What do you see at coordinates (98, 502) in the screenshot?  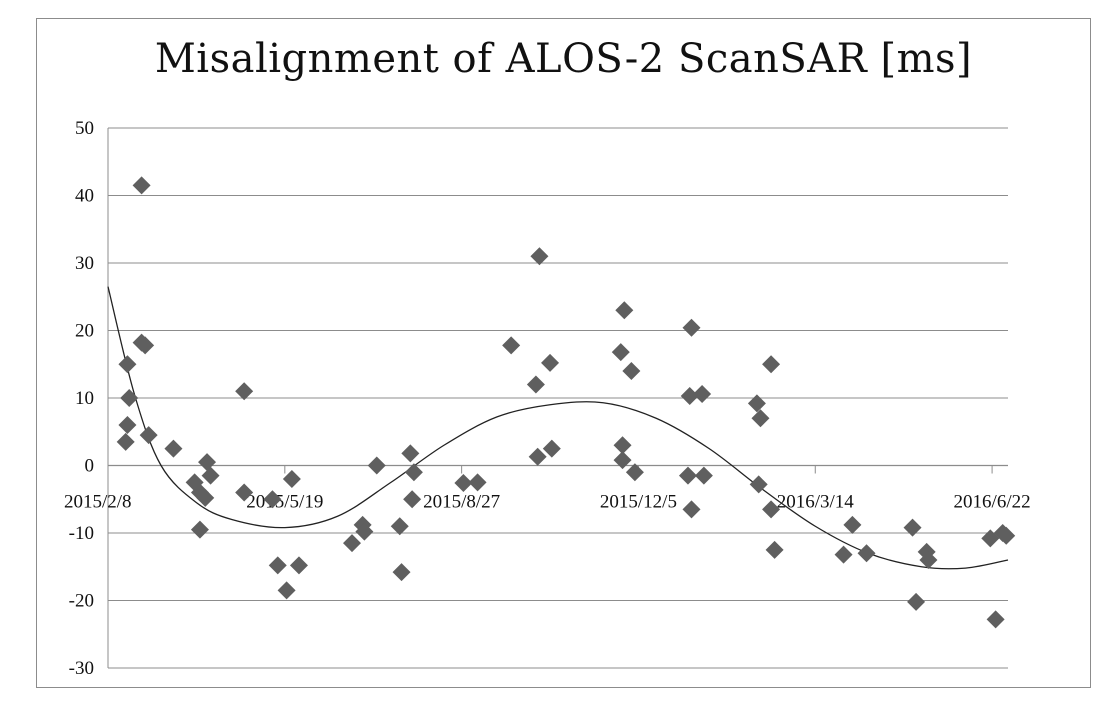 I see `x-tick-label: 2015/2/8` at bounding box center [98, 502].